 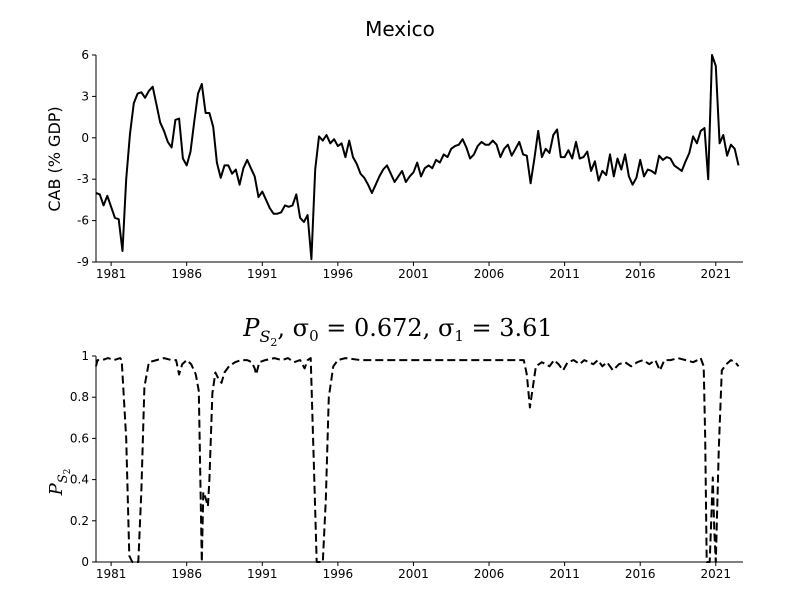 I want to click on title-sub-2: 2, so click(x=273, y=342).